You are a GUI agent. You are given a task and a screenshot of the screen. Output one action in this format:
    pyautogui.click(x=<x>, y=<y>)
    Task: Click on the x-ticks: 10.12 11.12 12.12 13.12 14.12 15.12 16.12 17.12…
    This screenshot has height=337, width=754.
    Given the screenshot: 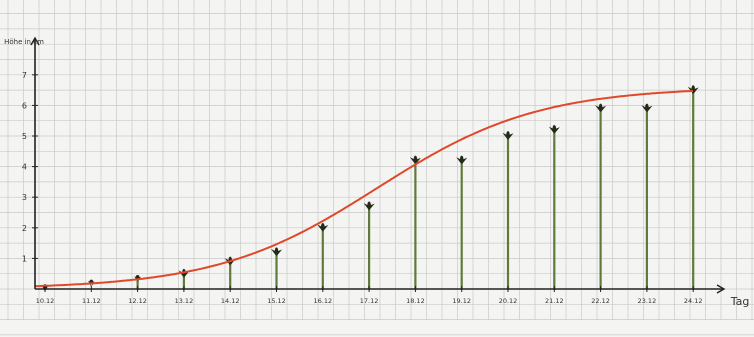 What is the action you would take?
    pyautogui.click(x=369, y=295)
    